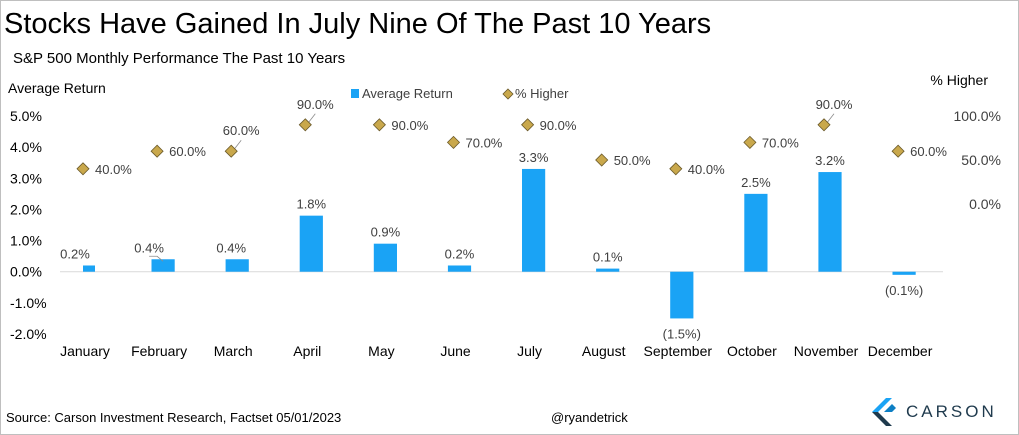 The height and width of the screenshot is (435, 1019). Describe the element at coordinates (826, 351) in the screenshot. I see `category-label: November` at that location.